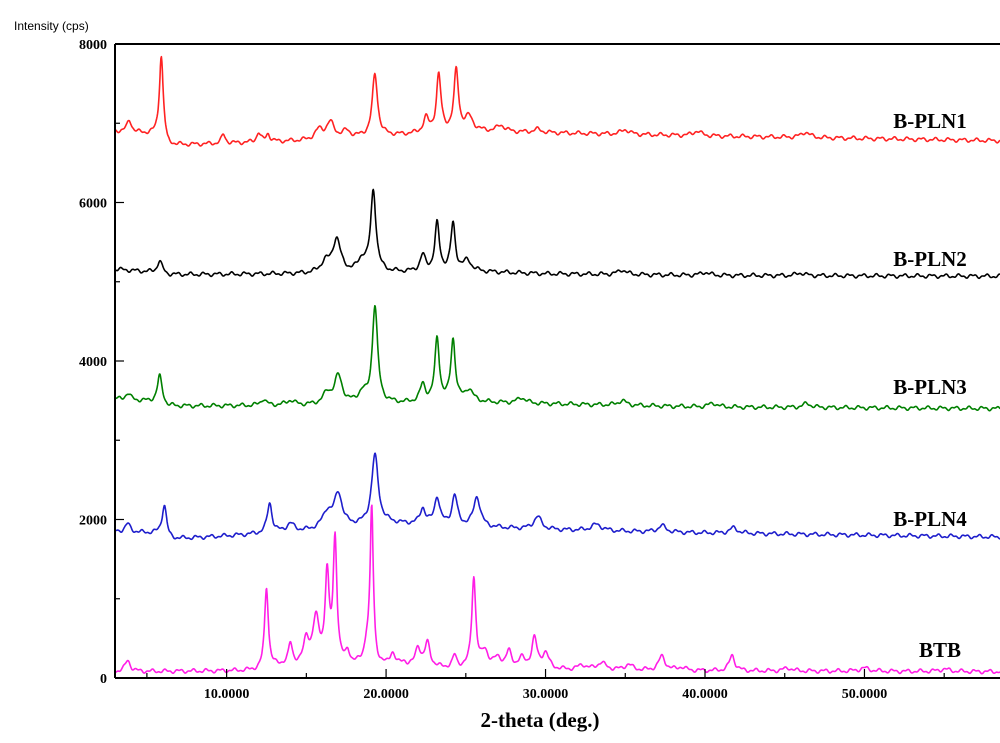  What do you see at coordinates (557, 496) in the screenshot?
I see `series-line-b-pln4` at bounding box center [557, 496].